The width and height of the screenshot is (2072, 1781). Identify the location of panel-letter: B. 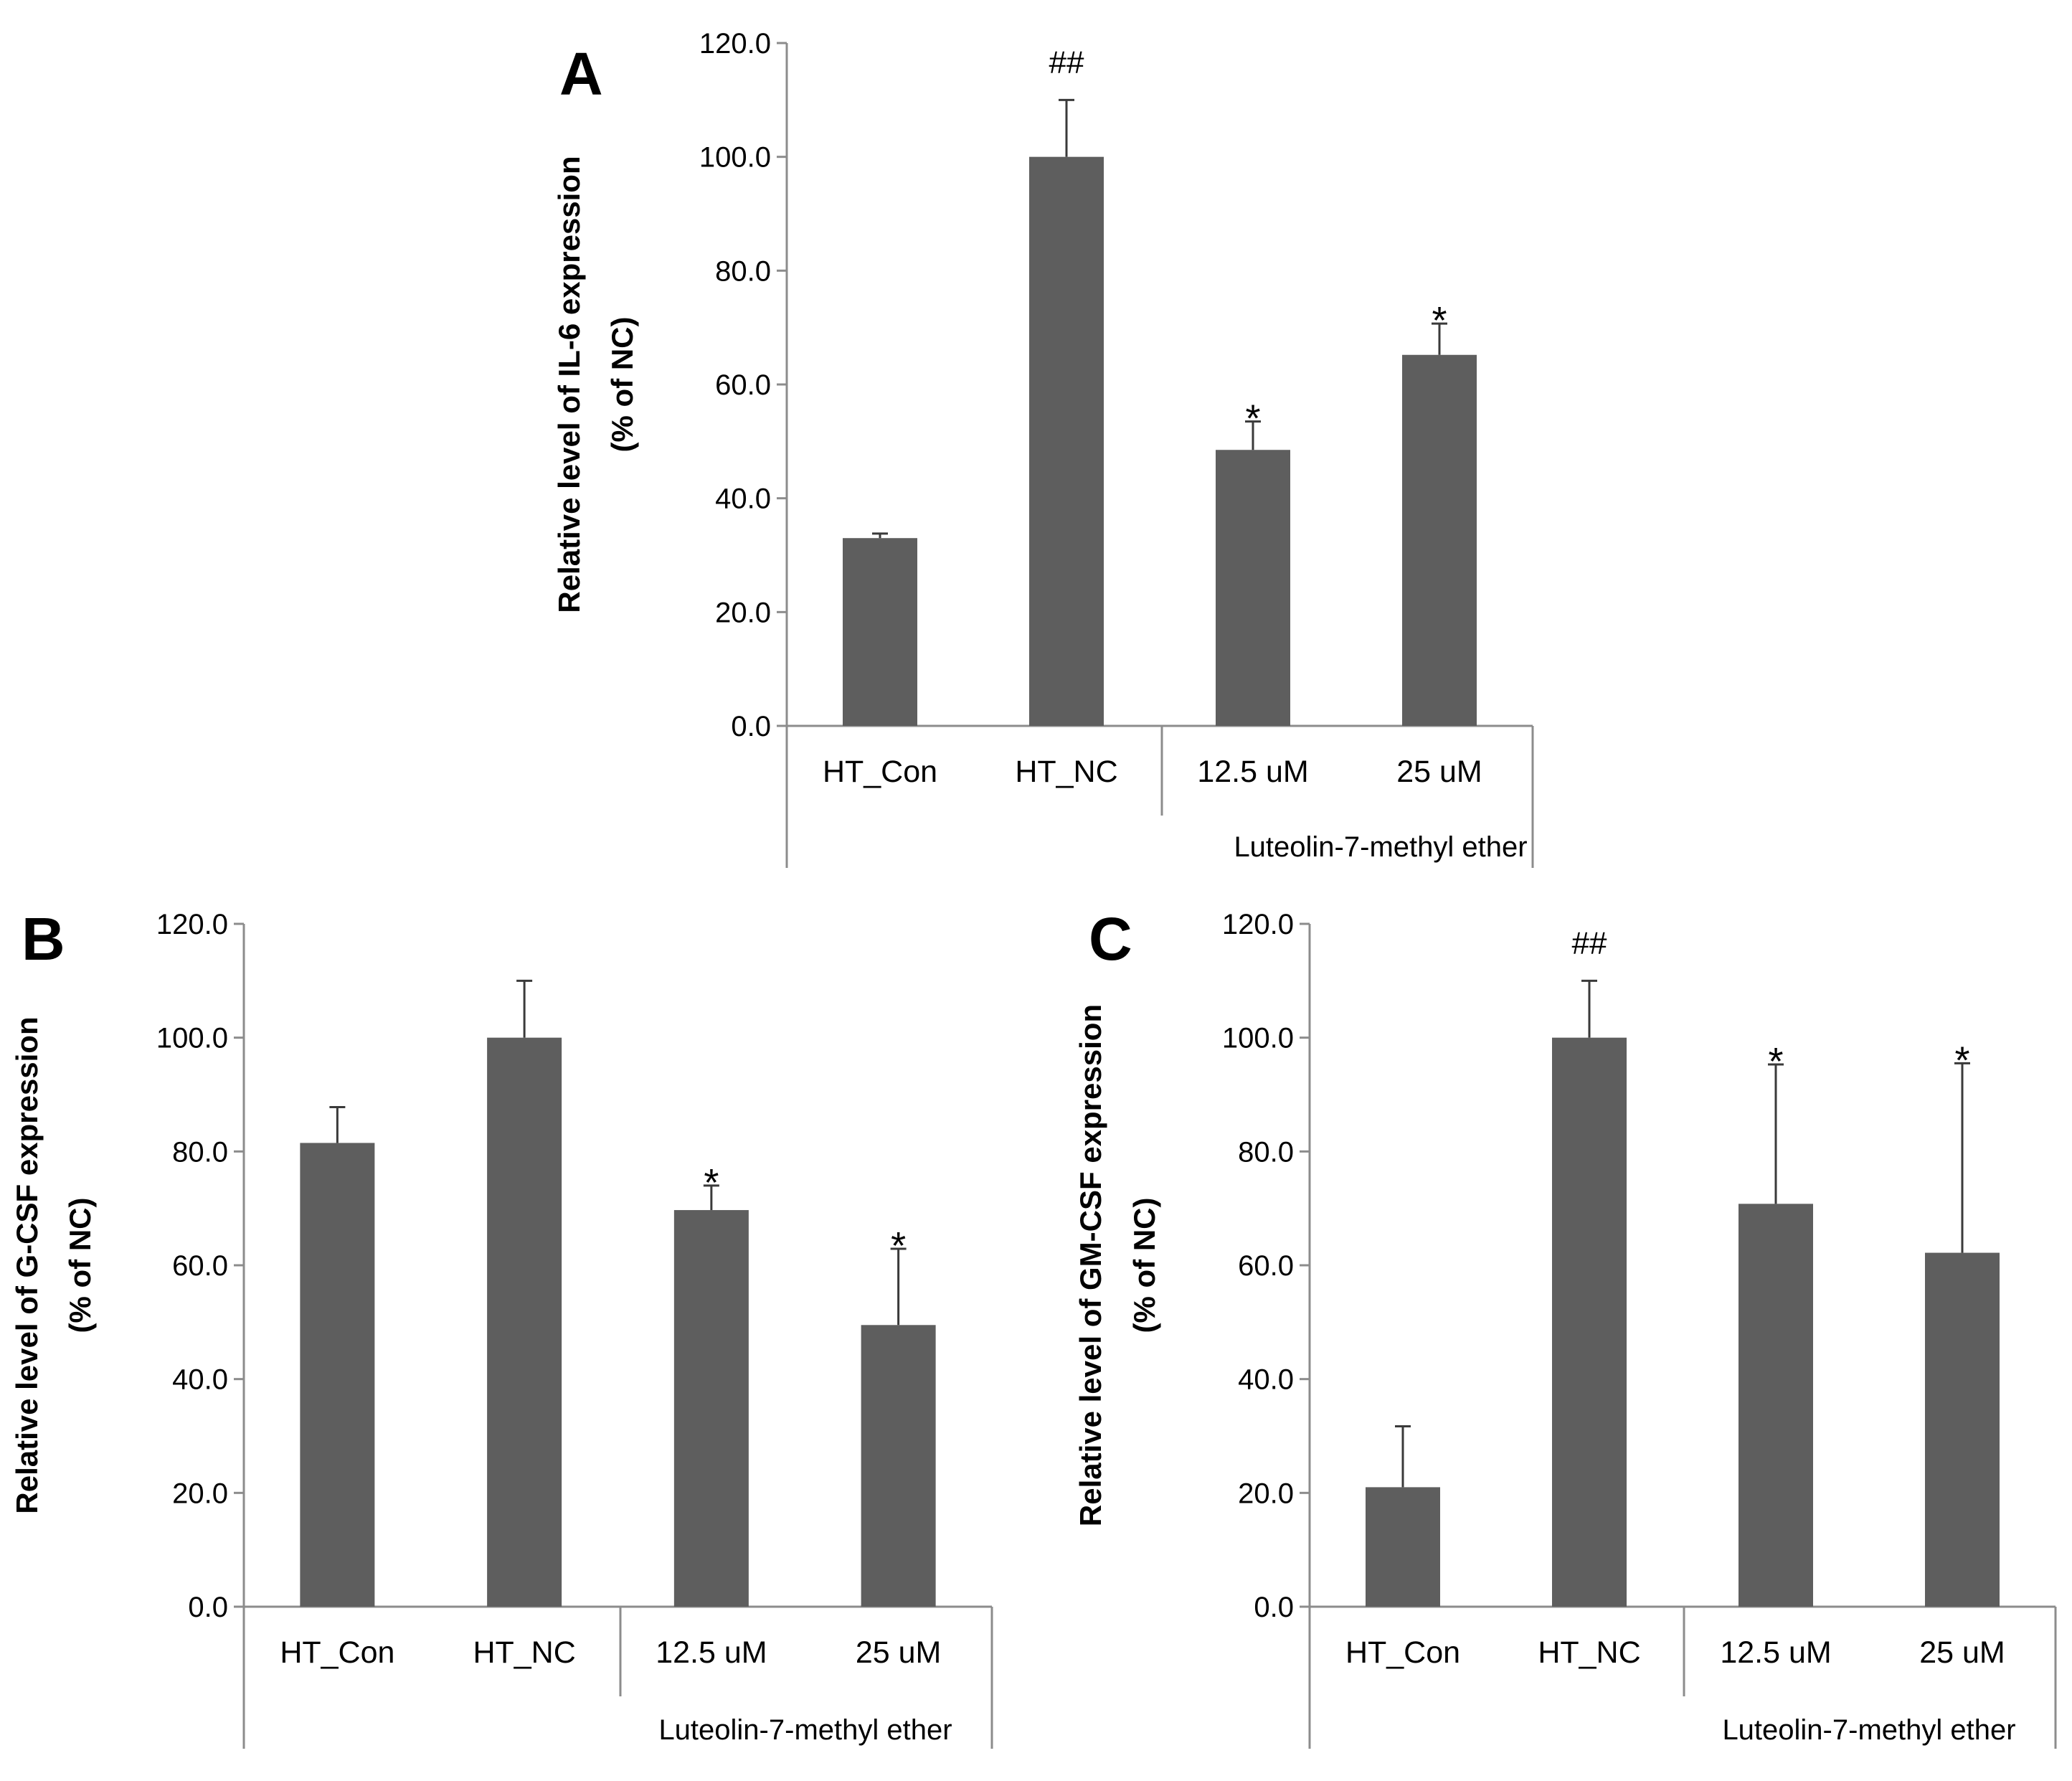
(43, 939).